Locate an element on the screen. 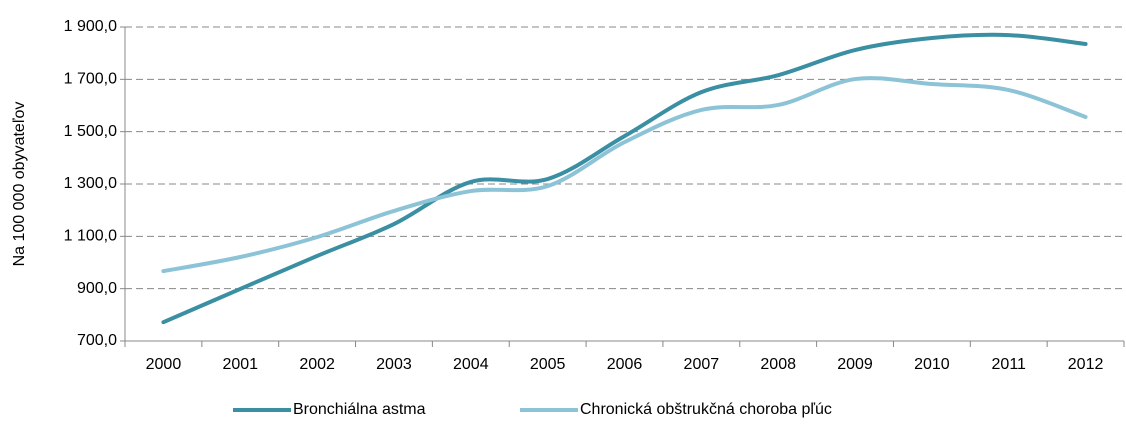 This screenshot has height=425, width=1126. y-tick-label: 700,0 is located at coordinates (97, 340).